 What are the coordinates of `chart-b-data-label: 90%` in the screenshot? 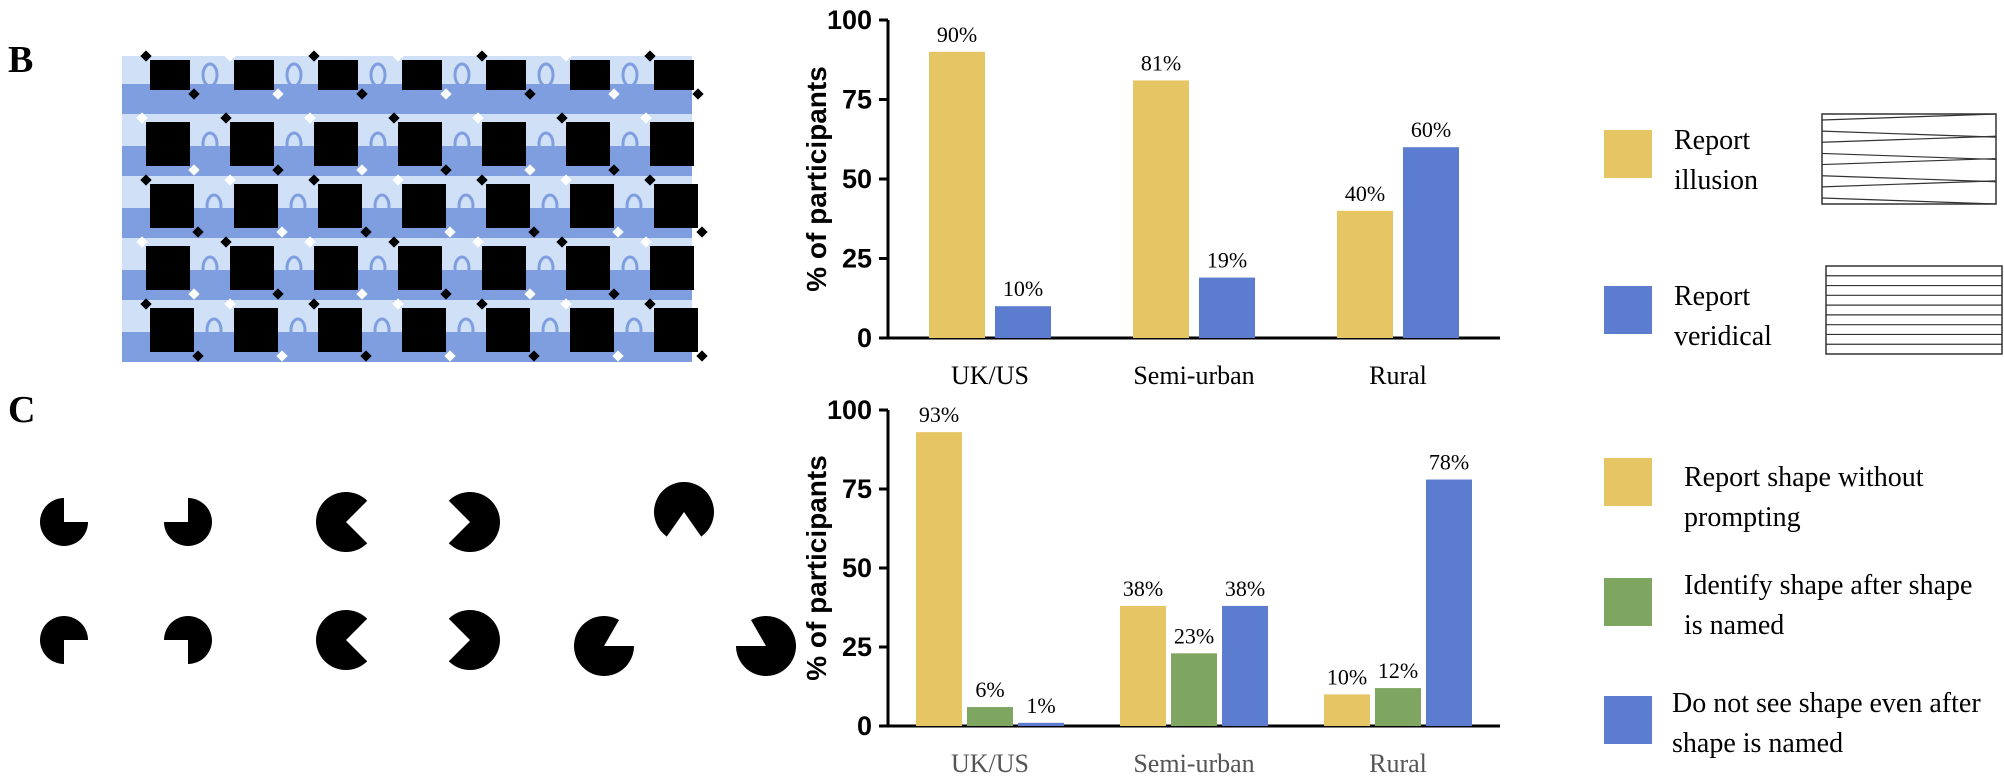 It's located at (957, 34).